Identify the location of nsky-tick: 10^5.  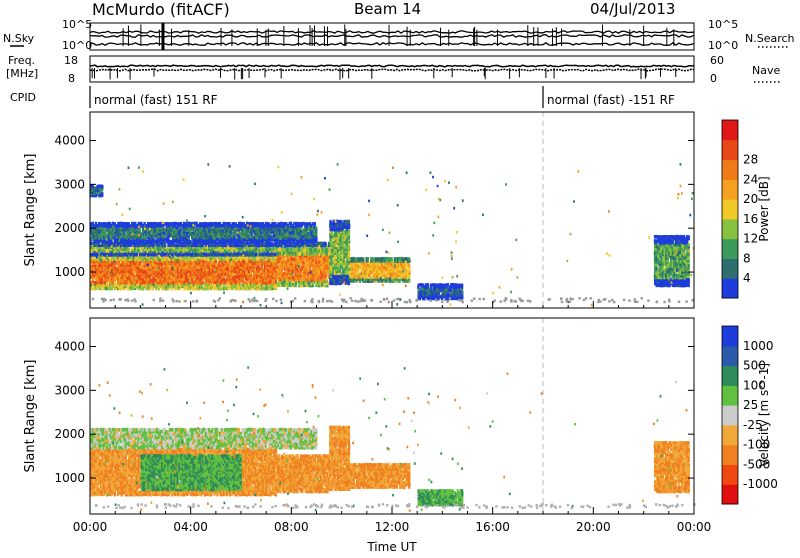
(77, 24).